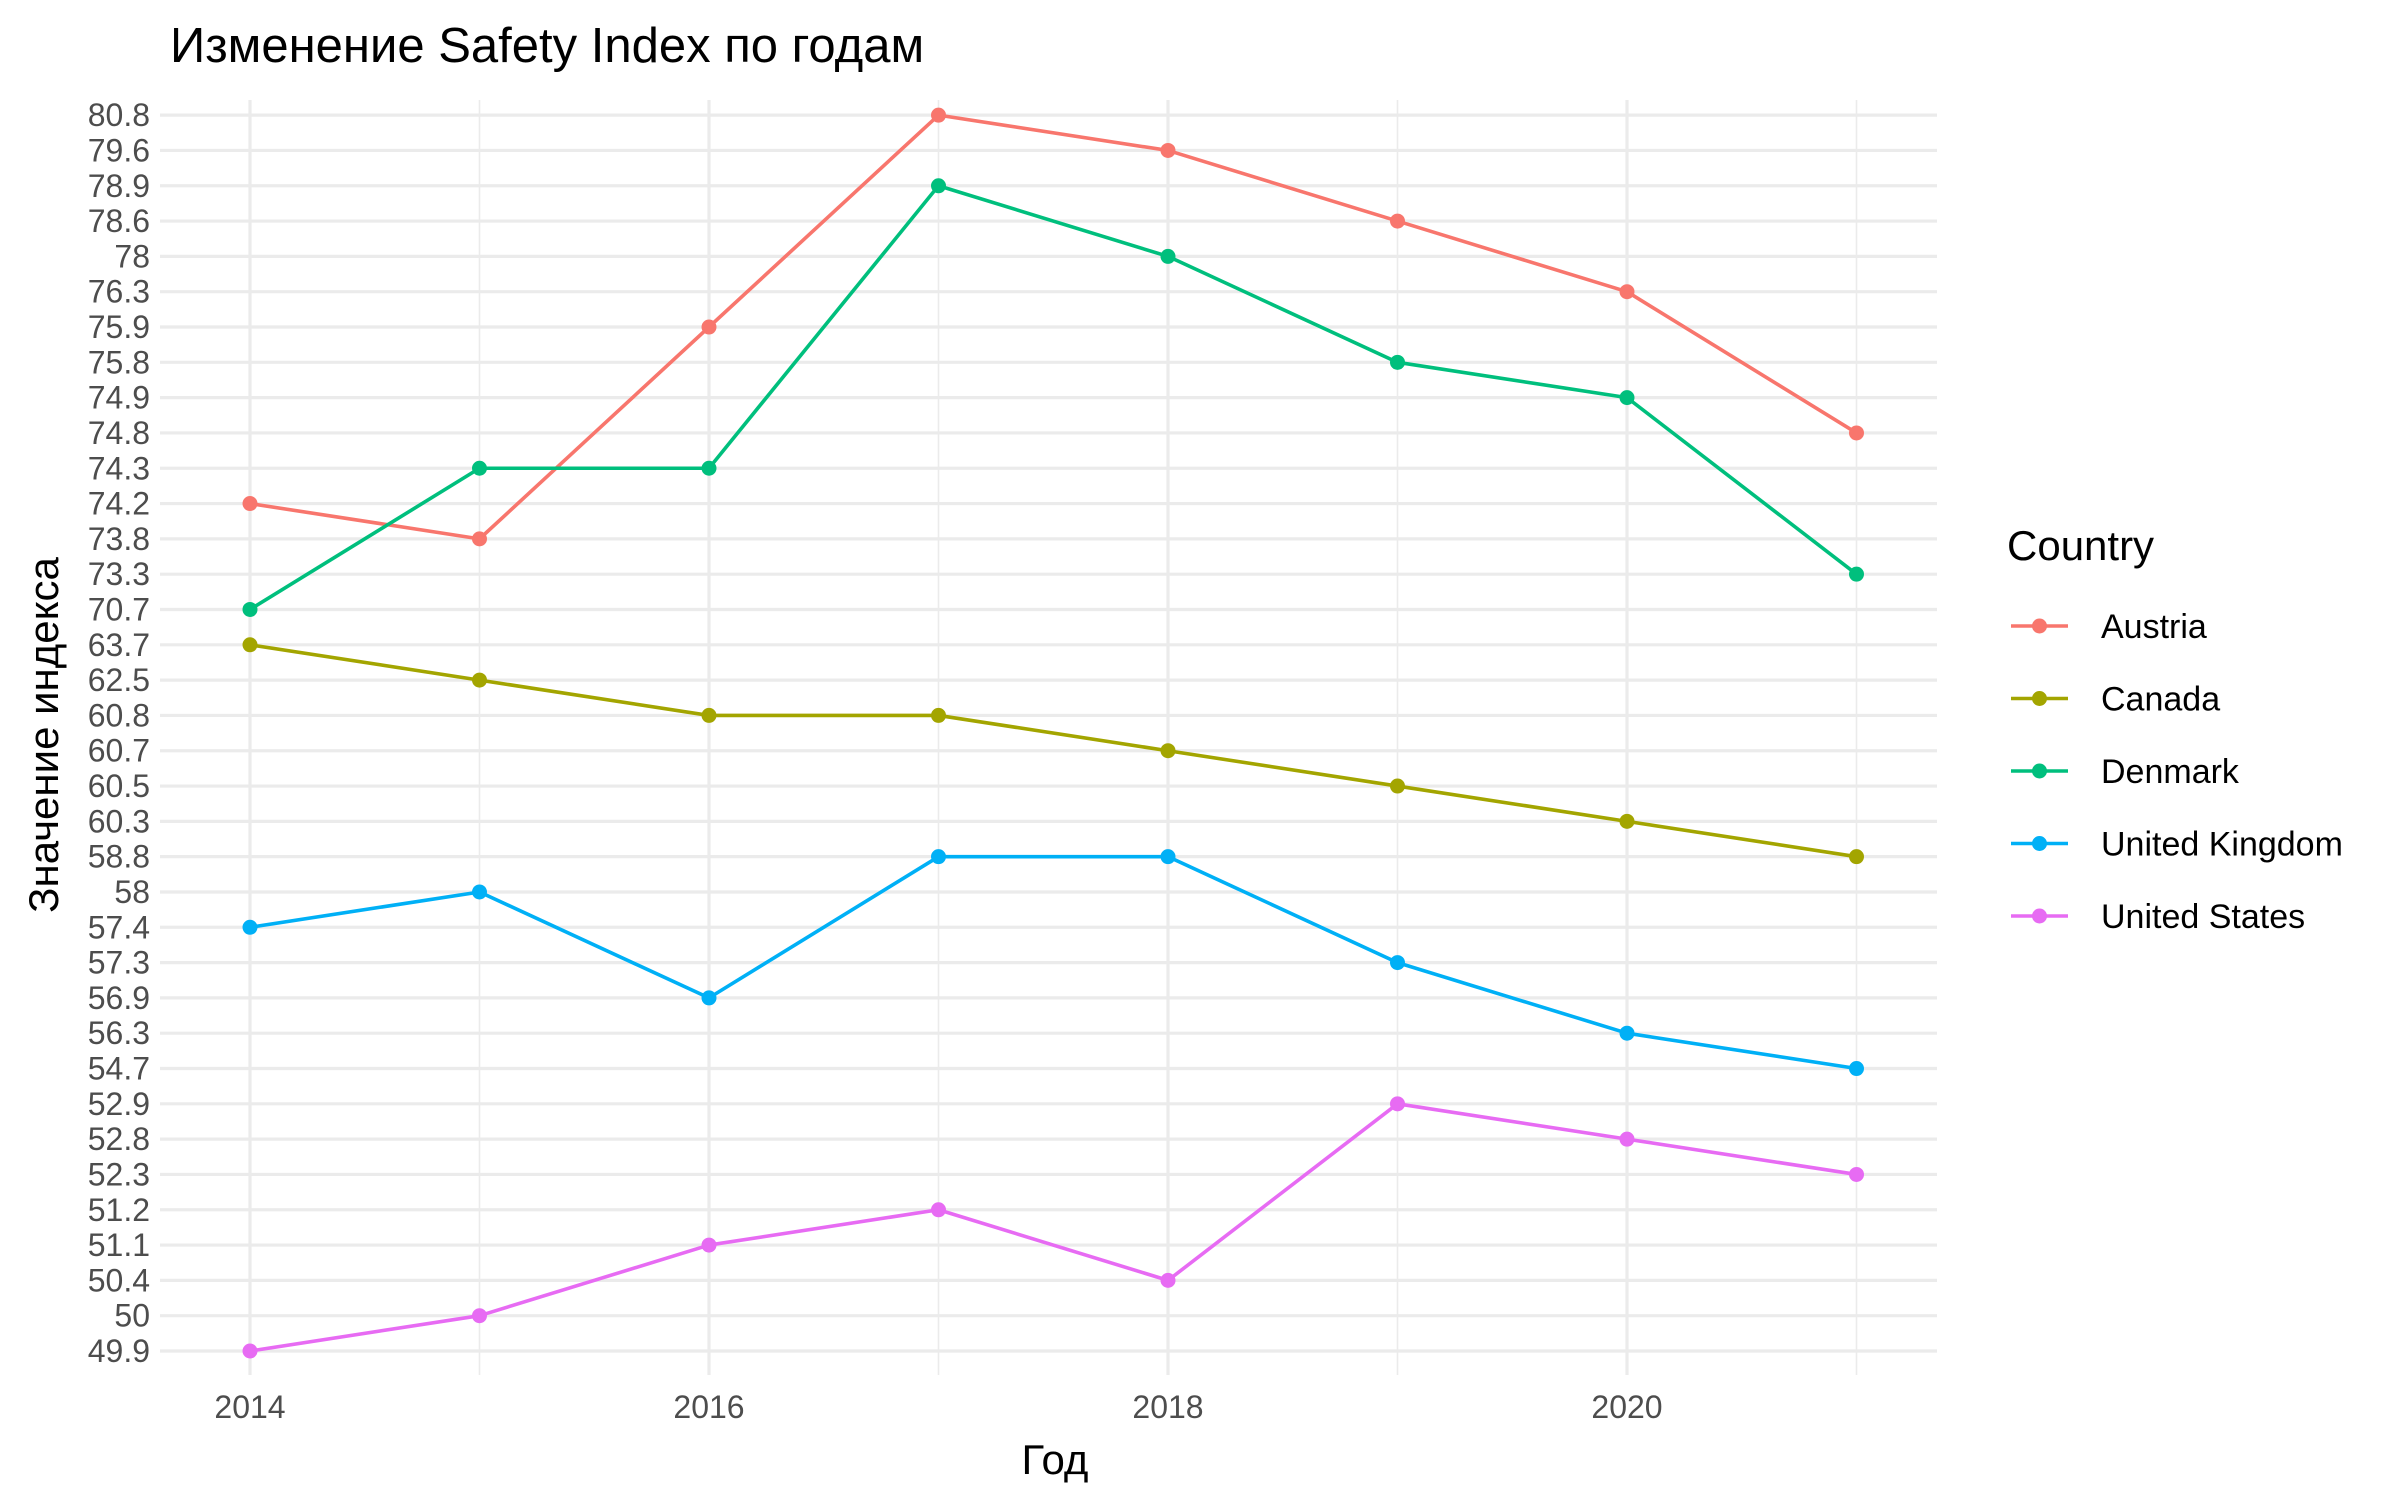 This screenshot has height=1500, width=2400. Describe the element at coordinates (119, 1033) in the screenshot. I see `y-tick-label: 56.3` at that location.